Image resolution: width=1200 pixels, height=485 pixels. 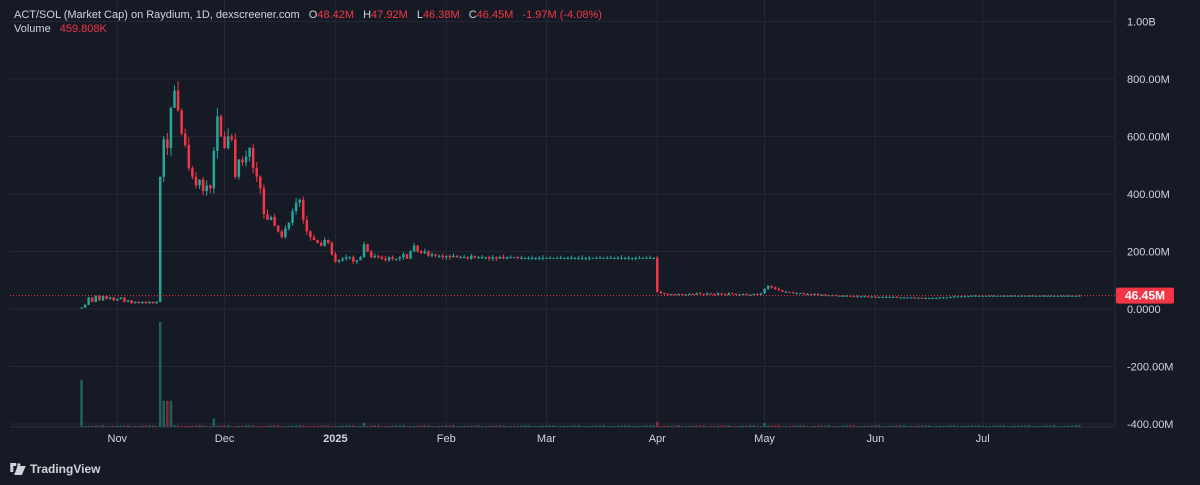 I want to click on x-tick-label: Mar, so click(x=546, y=439).